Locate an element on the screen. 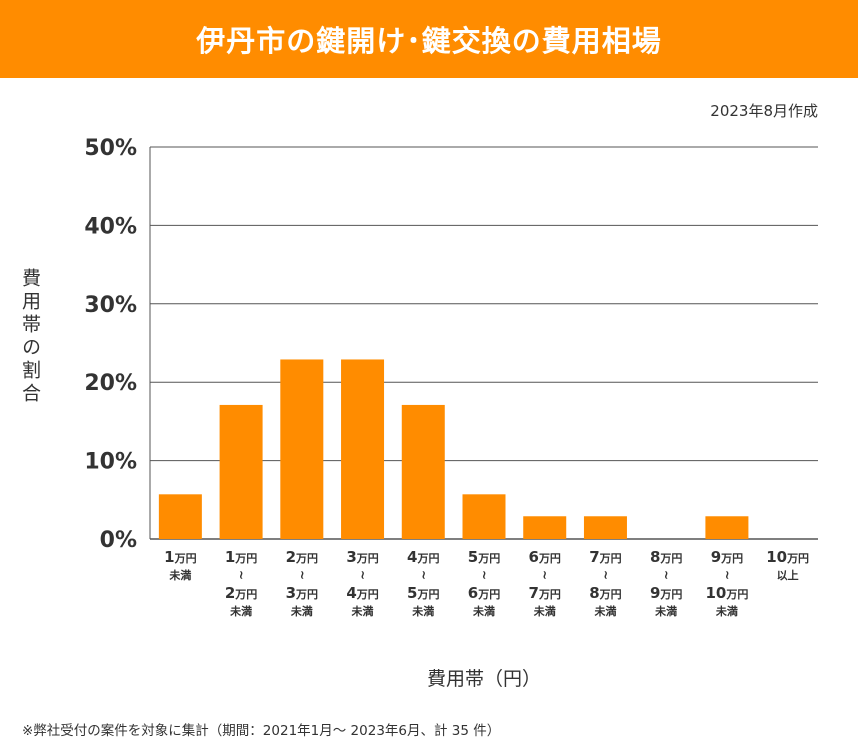 Image resolution: width=858 pixels, height=744 pixels. header-banner: 伊丹市の鍵開け･鍵交換の費用相場 is located at coordinates (429, 39).